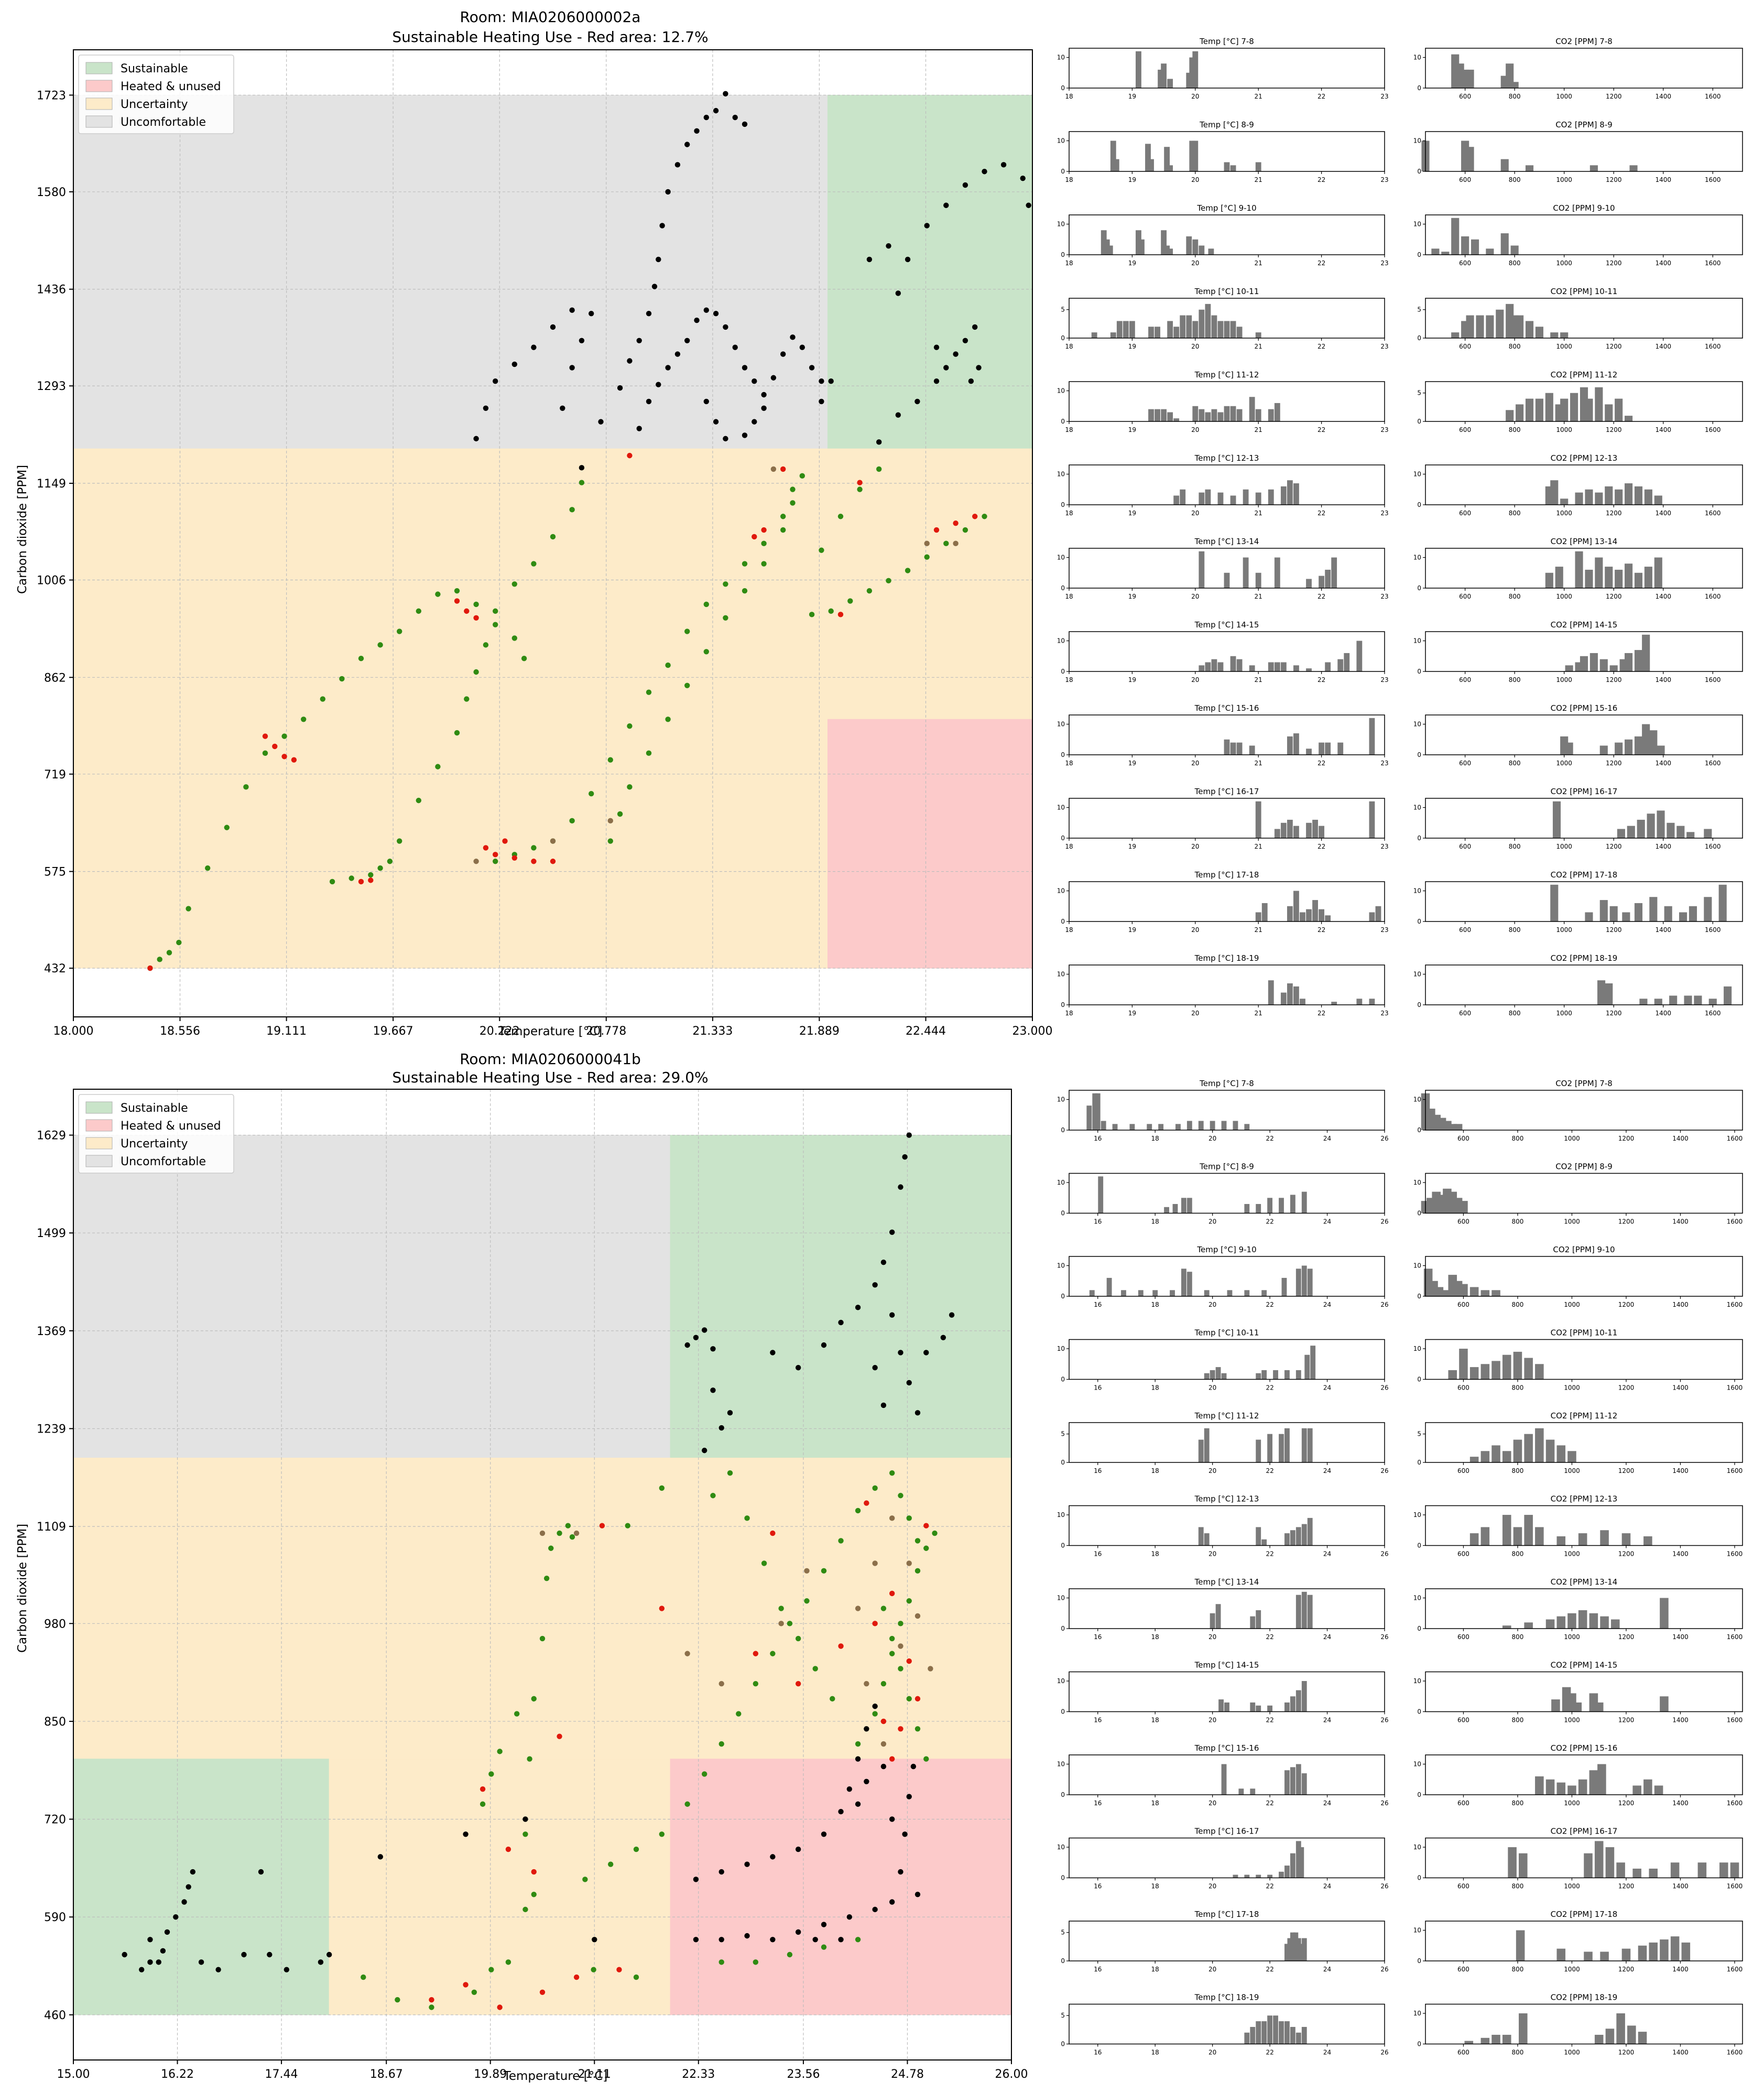 The height and width of the screenshot is (2093, 1764). What do you see at coordinates (1226, 1582) in the screenshot?
I see `histogram-title: Temp [°C] 13-14` at bounding box center [1226, 1582].